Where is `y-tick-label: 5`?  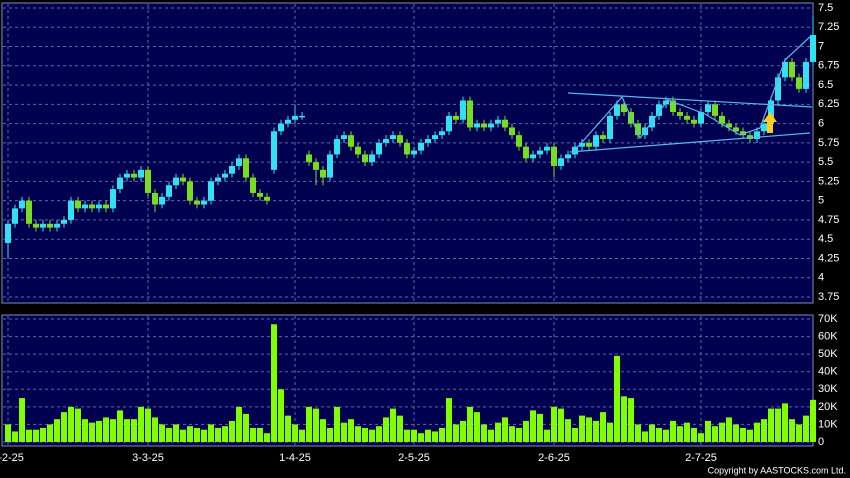 y-tick-label: 5 is located at coordinates (821, 201).